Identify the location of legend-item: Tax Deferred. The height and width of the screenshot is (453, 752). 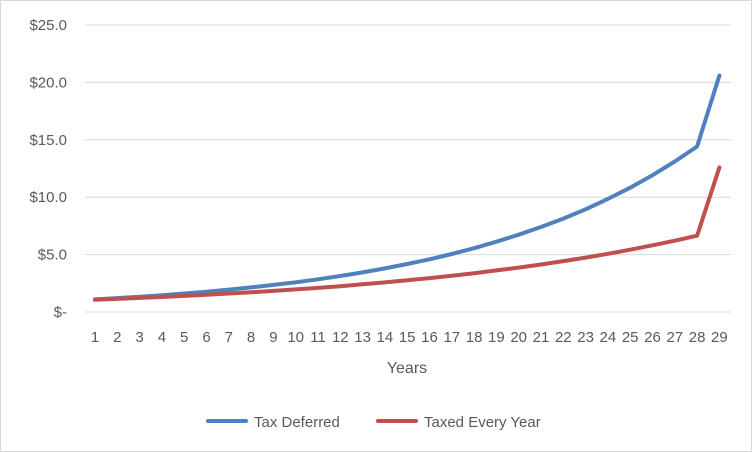
(273, 422).